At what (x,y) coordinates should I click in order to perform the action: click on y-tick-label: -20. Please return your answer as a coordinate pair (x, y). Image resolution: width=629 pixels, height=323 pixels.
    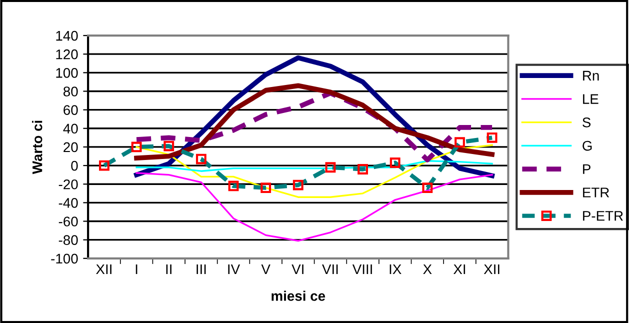
    Looking at the image, I should click on (68, 184).